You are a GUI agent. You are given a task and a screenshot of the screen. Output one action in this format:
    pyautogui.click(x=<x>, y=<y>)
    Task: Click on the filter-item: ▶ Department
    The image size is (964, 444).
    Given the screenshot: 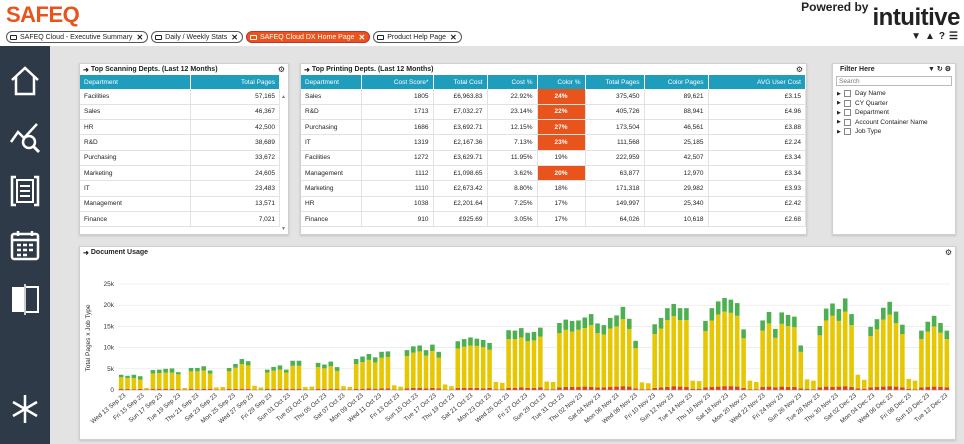 What is the action you would take?
    pyautogui.click(x=894, y=113)
    